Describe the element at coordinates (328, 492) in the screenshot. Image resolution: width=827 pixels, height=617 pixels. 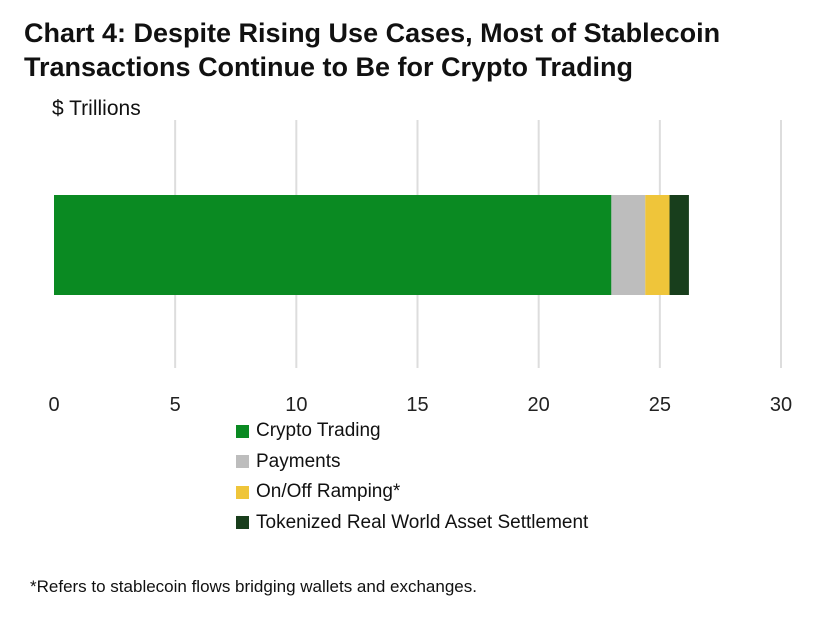
I see `legend-label: On/Off Ramping*` at that location.